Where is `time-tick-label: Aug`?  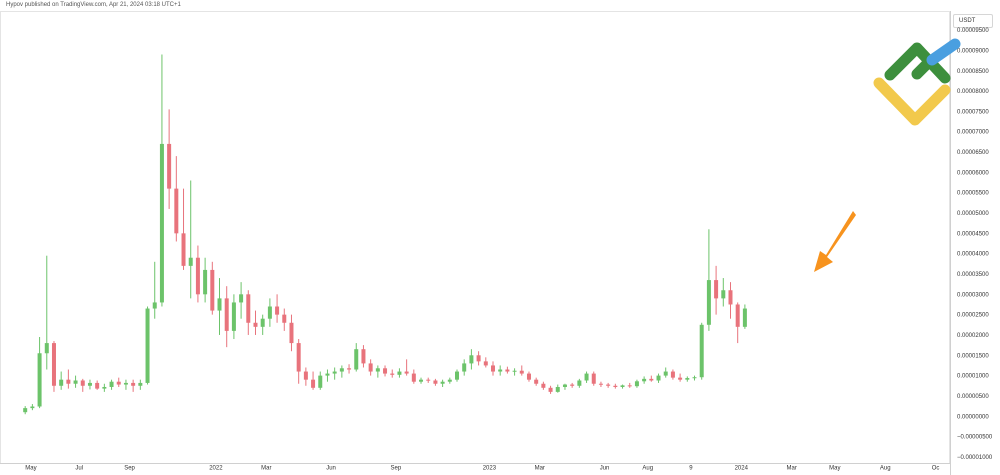 time-tick-label: Aug is located at coordinates (647, 469).